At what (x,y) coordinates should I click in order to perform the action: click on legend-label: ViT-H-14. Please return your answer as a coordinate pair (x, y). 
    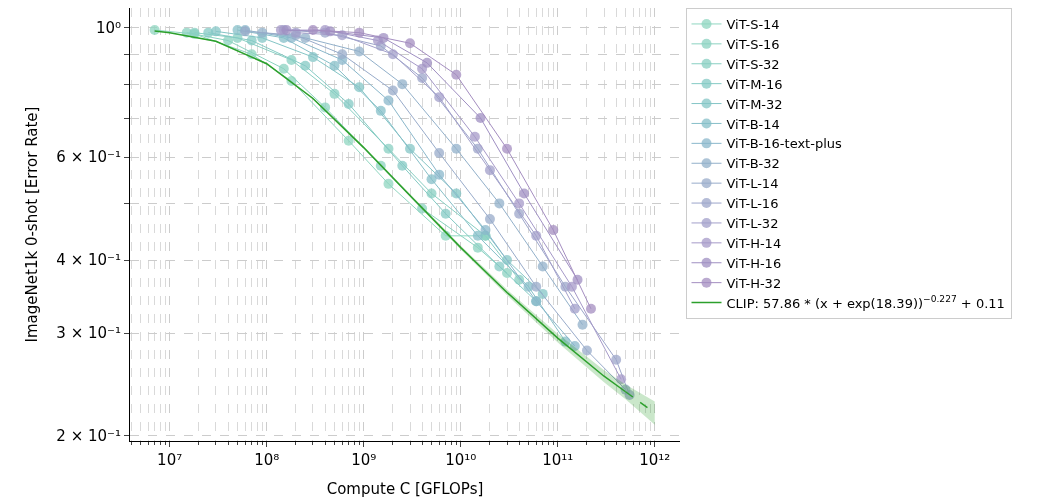
    Looking at the image, I should click on (754, 243).